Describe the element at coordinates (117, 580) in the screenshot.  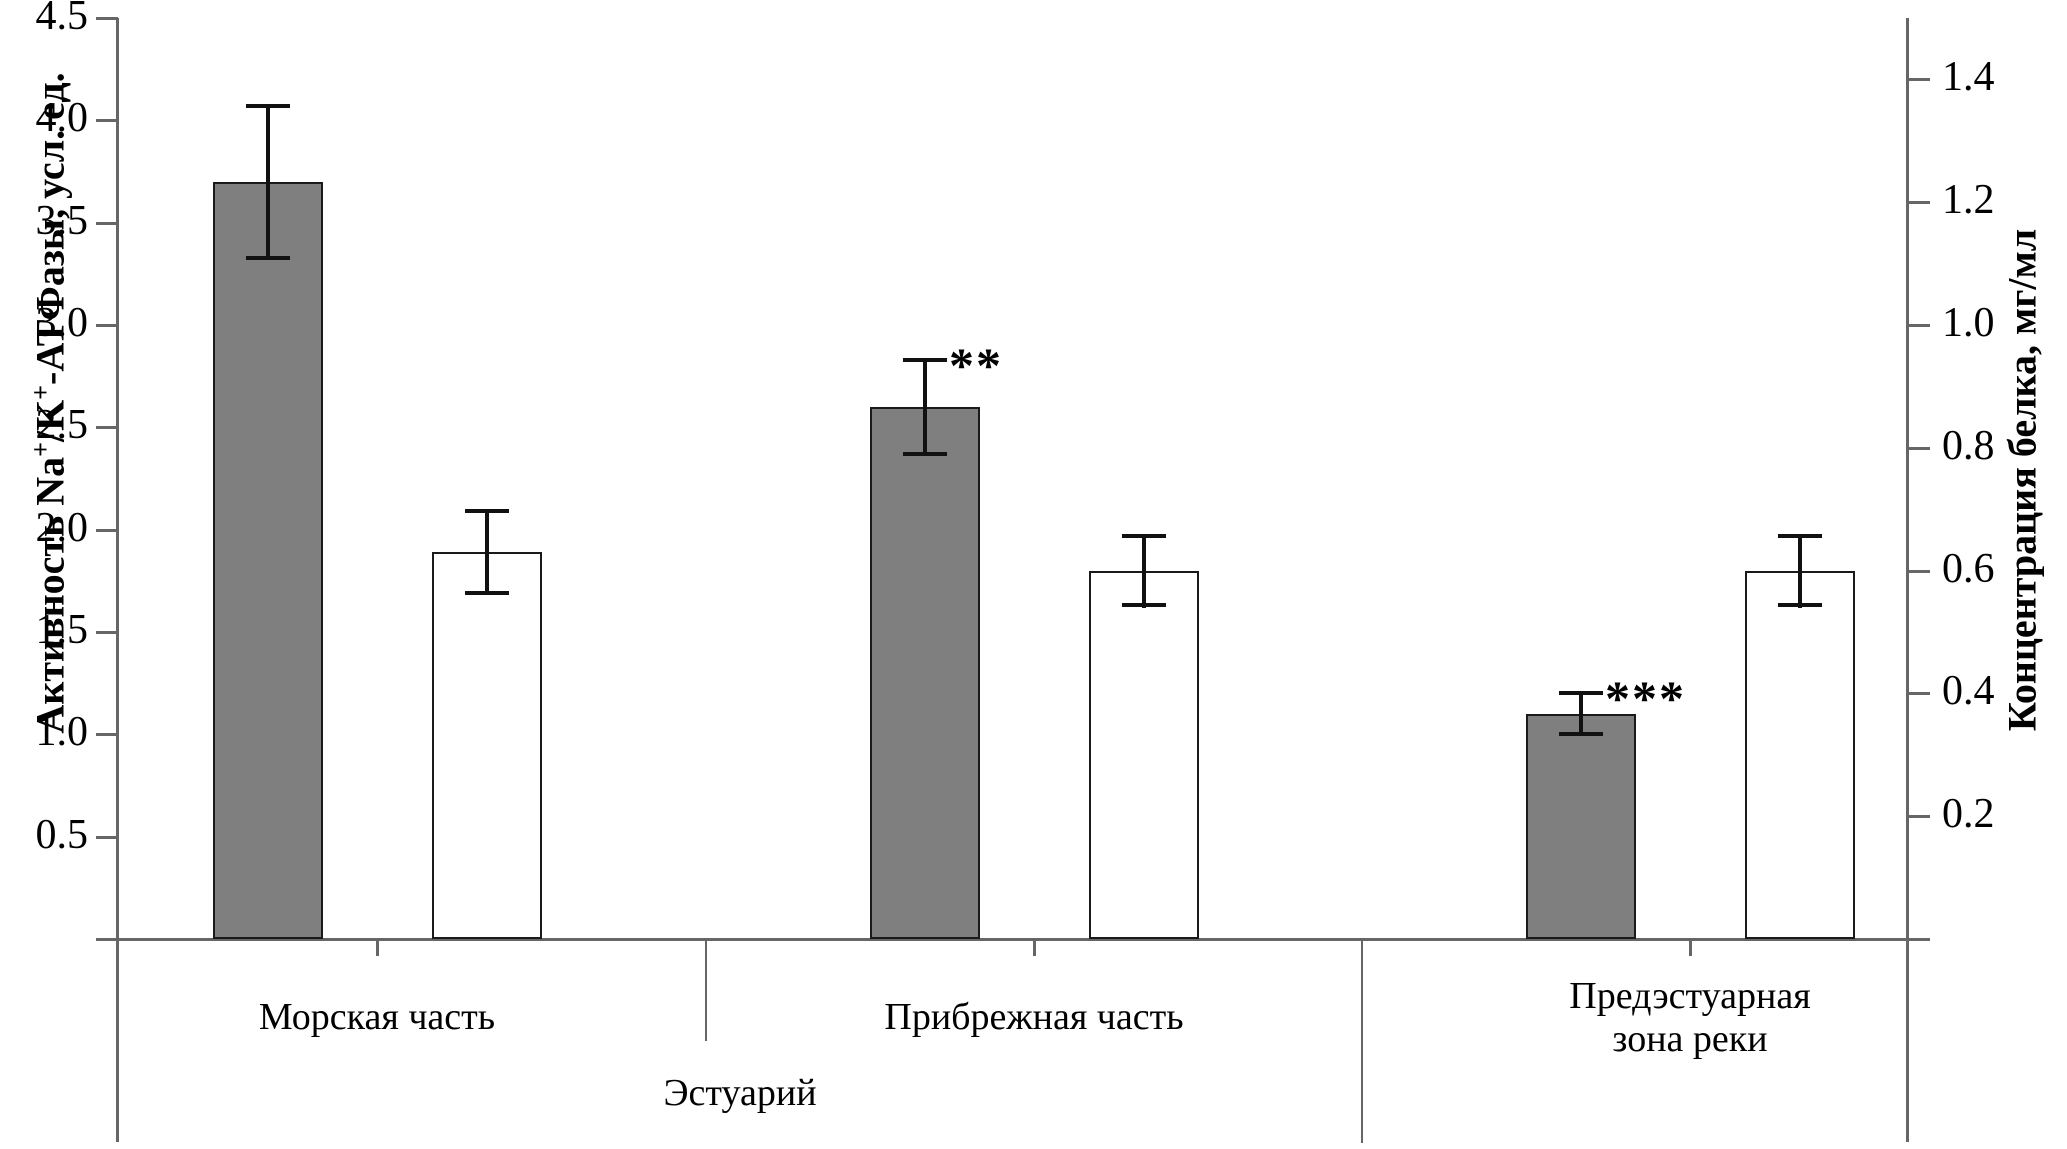
I see `left-axis-line` at that location.